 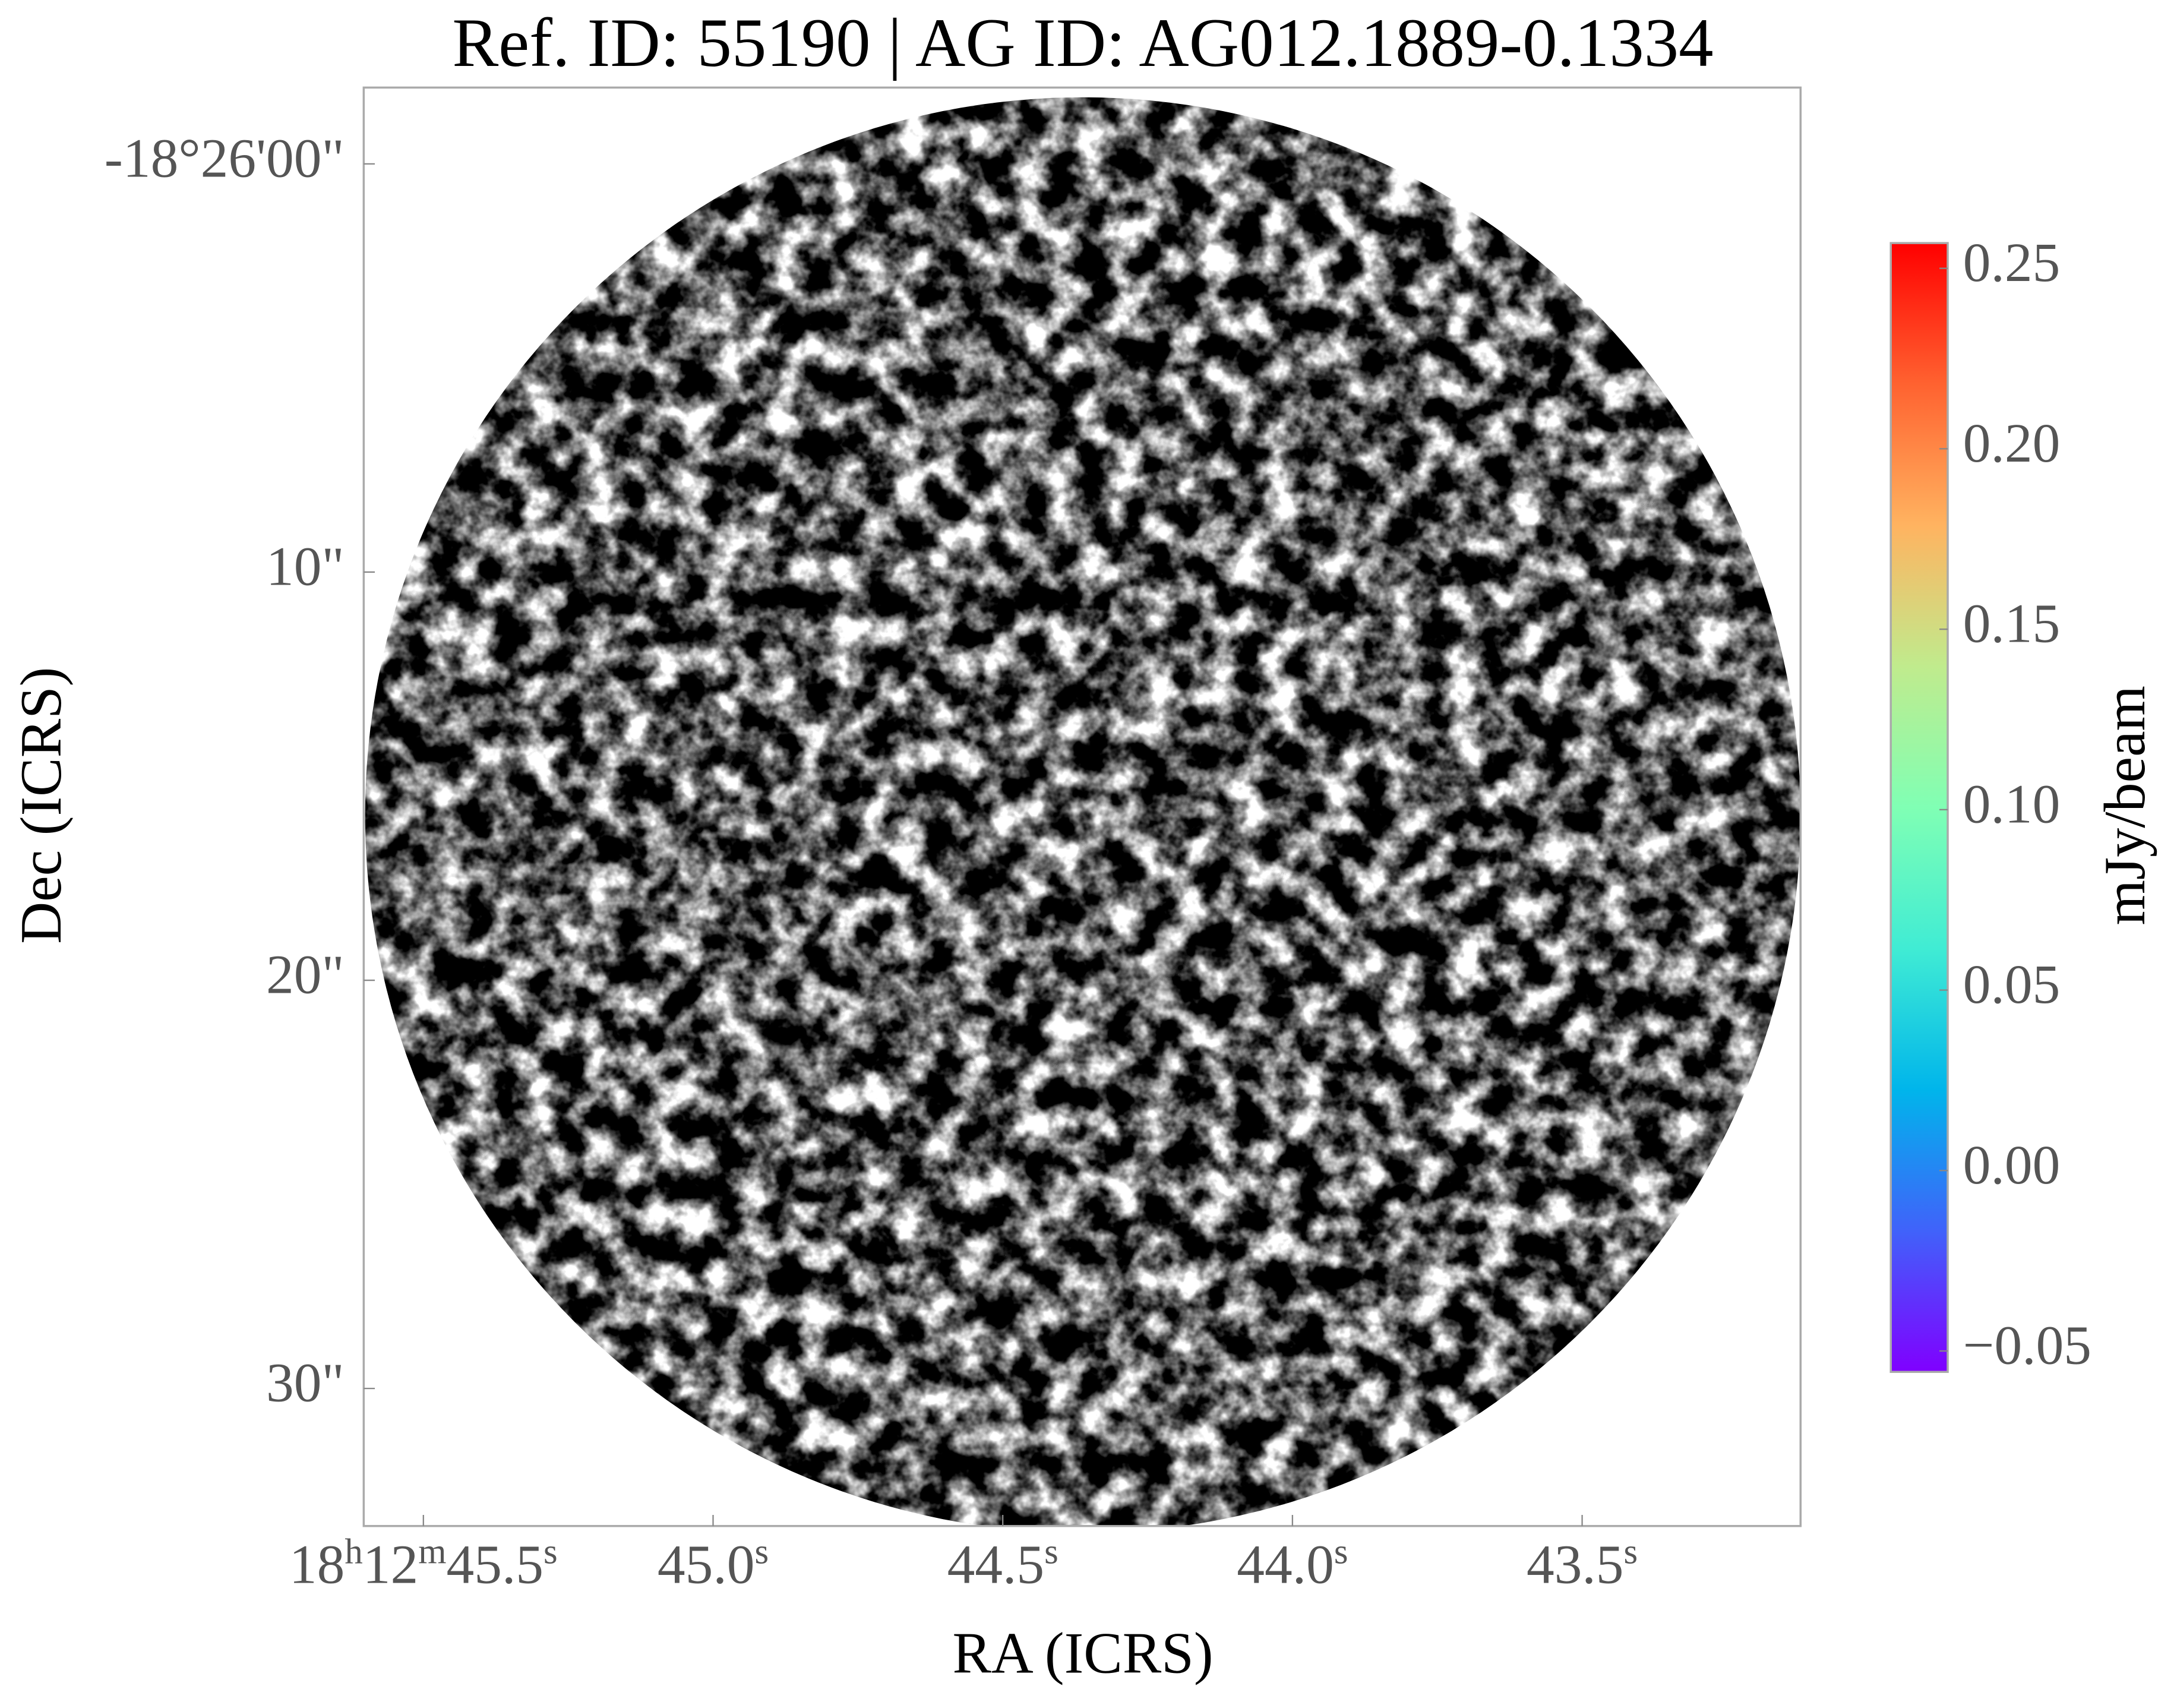 What do you see at coordinates (42, 805) in the screenshot?
I see `y-axis-label: Dec (ICRS)` at bounding box center [42, 805].